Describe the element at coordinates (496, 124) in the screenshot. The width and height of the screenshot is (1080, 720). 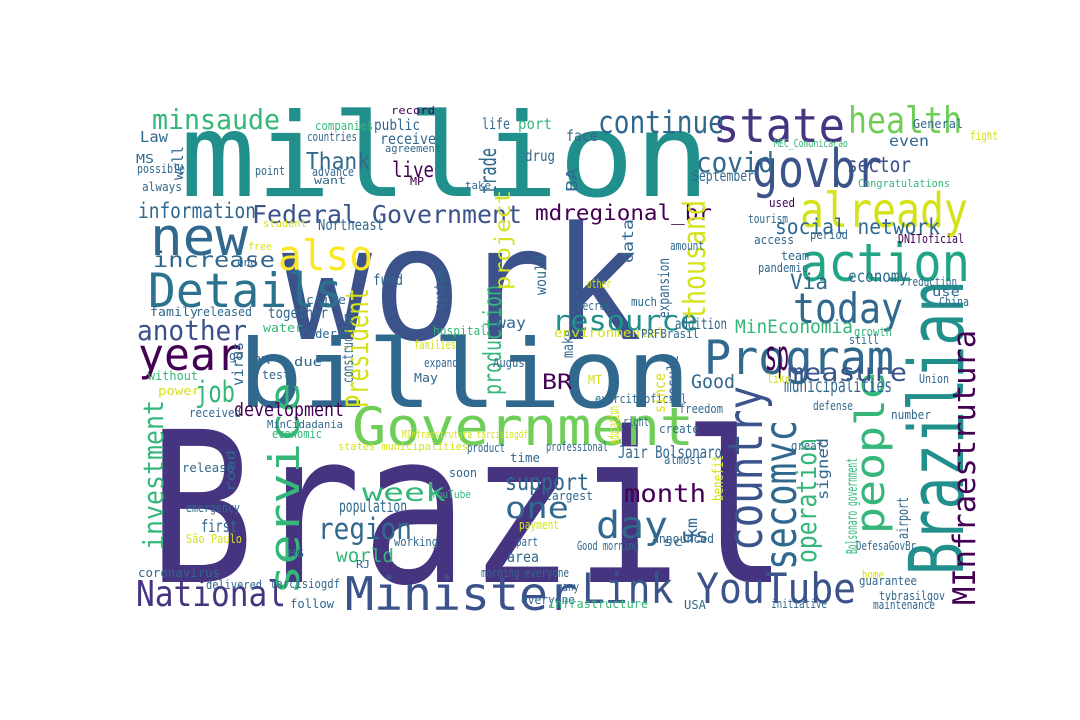
I see `word-life: life` at that location.